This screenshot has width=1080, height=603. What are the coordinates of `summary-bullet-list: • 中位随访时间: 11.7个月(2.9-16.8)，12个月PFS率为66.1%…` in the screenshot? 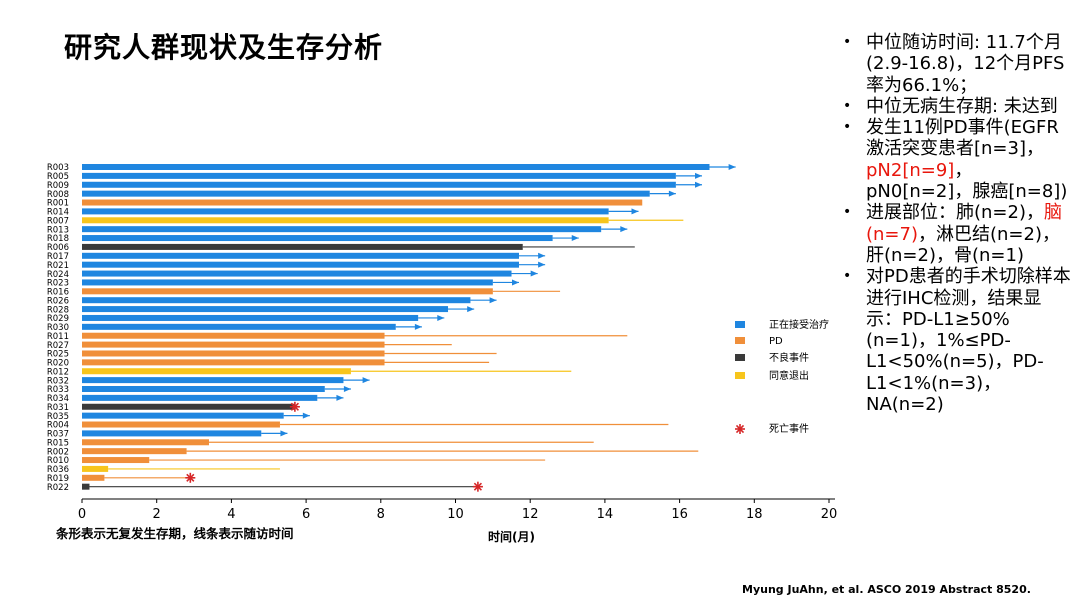 It's located at (958, 223).